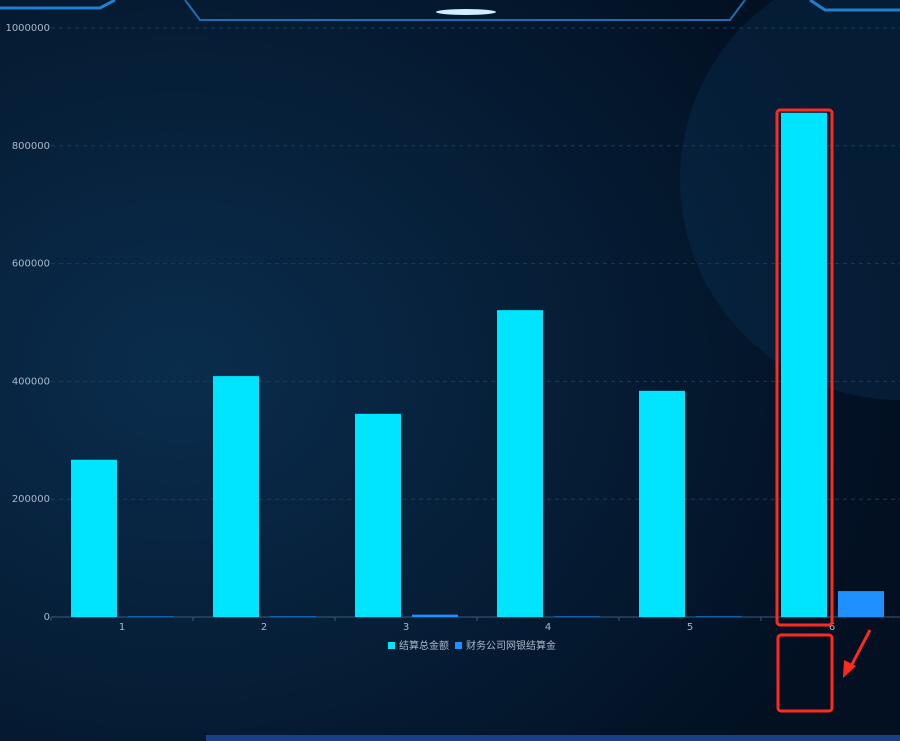  I want to click on frame-center, so click(465, 10).